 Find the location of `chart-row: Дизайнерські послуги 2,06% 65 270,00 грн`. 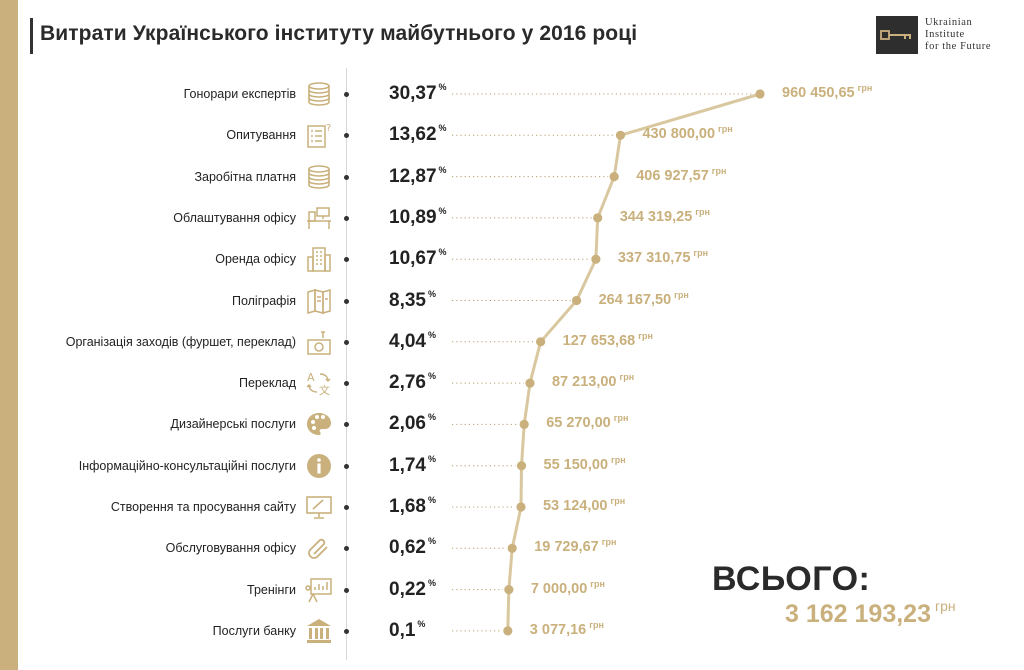

chart-row: Дизайнерські послуги 2,06% 65 270,00 грн is located at coordinates (512, 424).